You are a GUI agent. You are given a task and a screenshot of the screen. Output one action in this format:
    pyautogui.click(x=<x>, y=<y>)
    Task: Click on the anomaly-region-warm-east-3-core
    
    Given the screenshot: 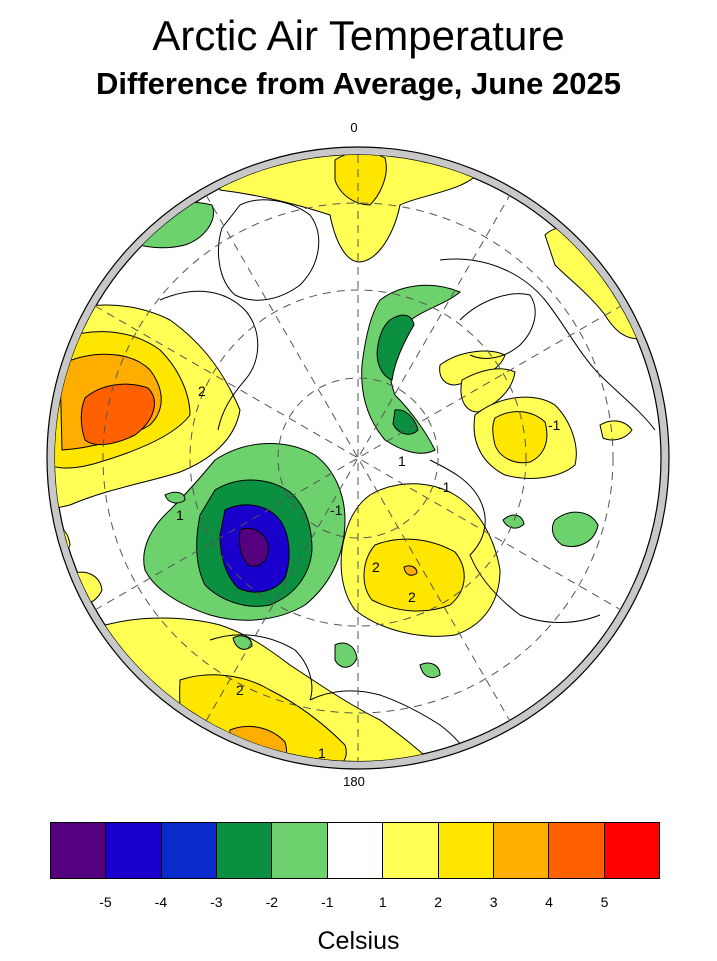 What is the action you would take?
    pyautogui.click(x=520, y=437)
    